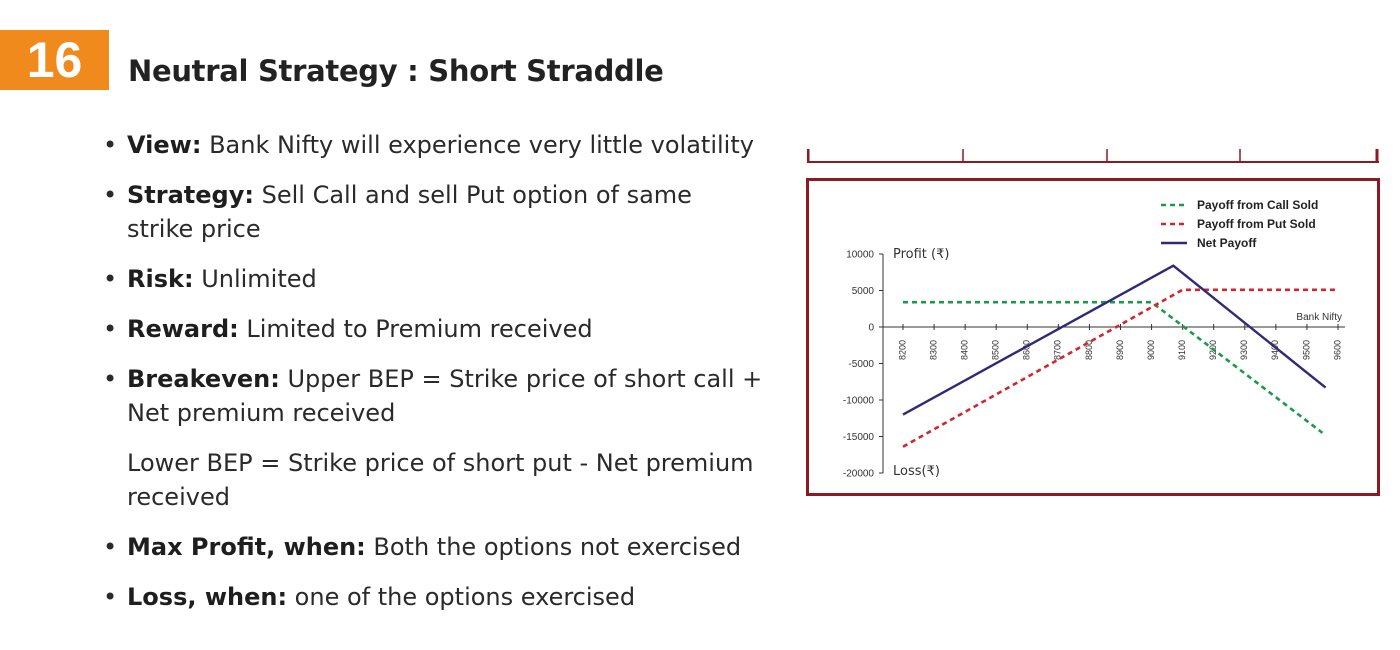 This screenshot has height=650, width=1400. I want to click on legend-label: Payoff from Put Sold, so click(1256, 224).